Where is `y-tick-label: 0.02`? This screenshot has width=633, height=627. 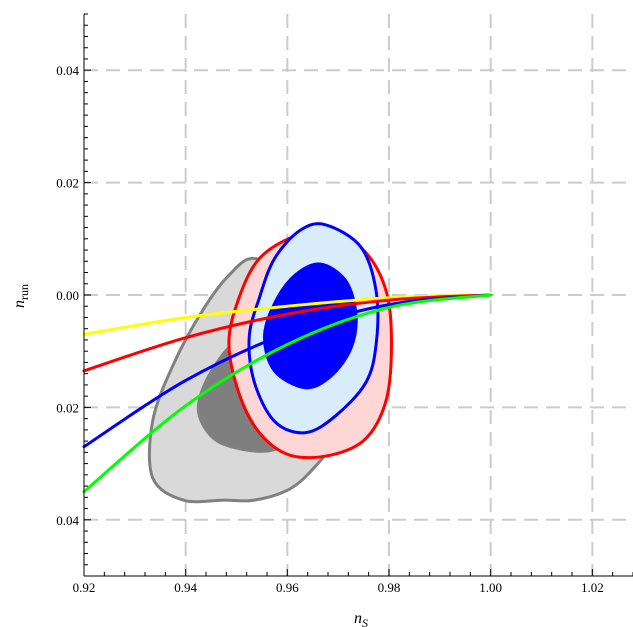
y-tick-label: 0.02 is located at coordinates (67, 183).